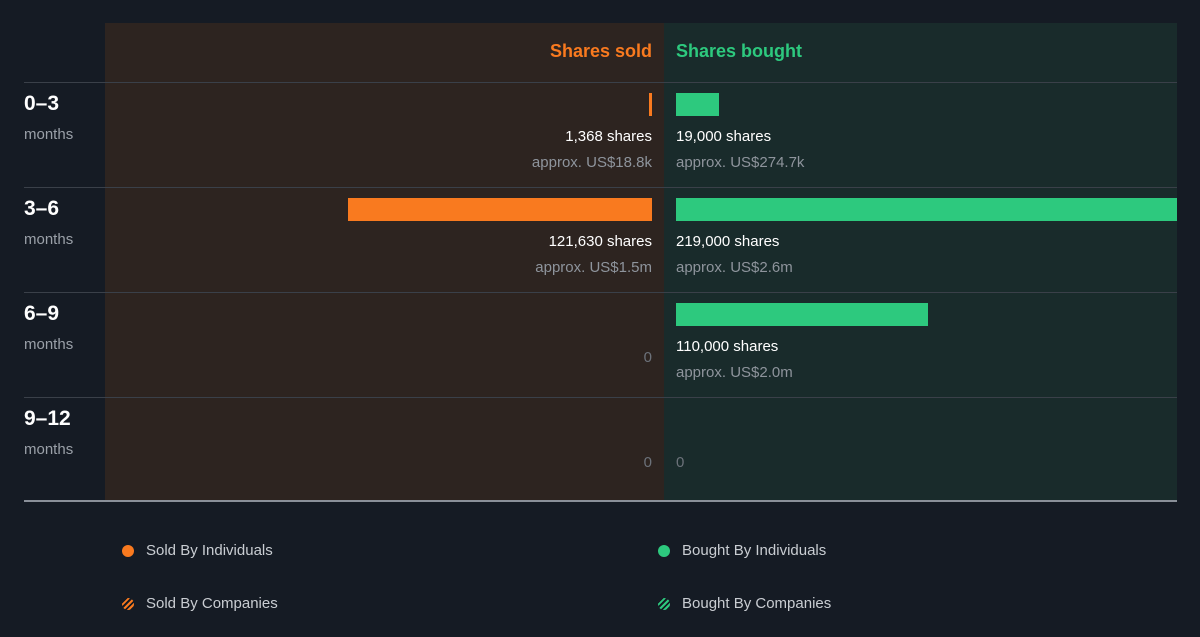 The image size is (1200, 637). I want to click on sold-shares-label: 1,368 shares, so click(608, 136).